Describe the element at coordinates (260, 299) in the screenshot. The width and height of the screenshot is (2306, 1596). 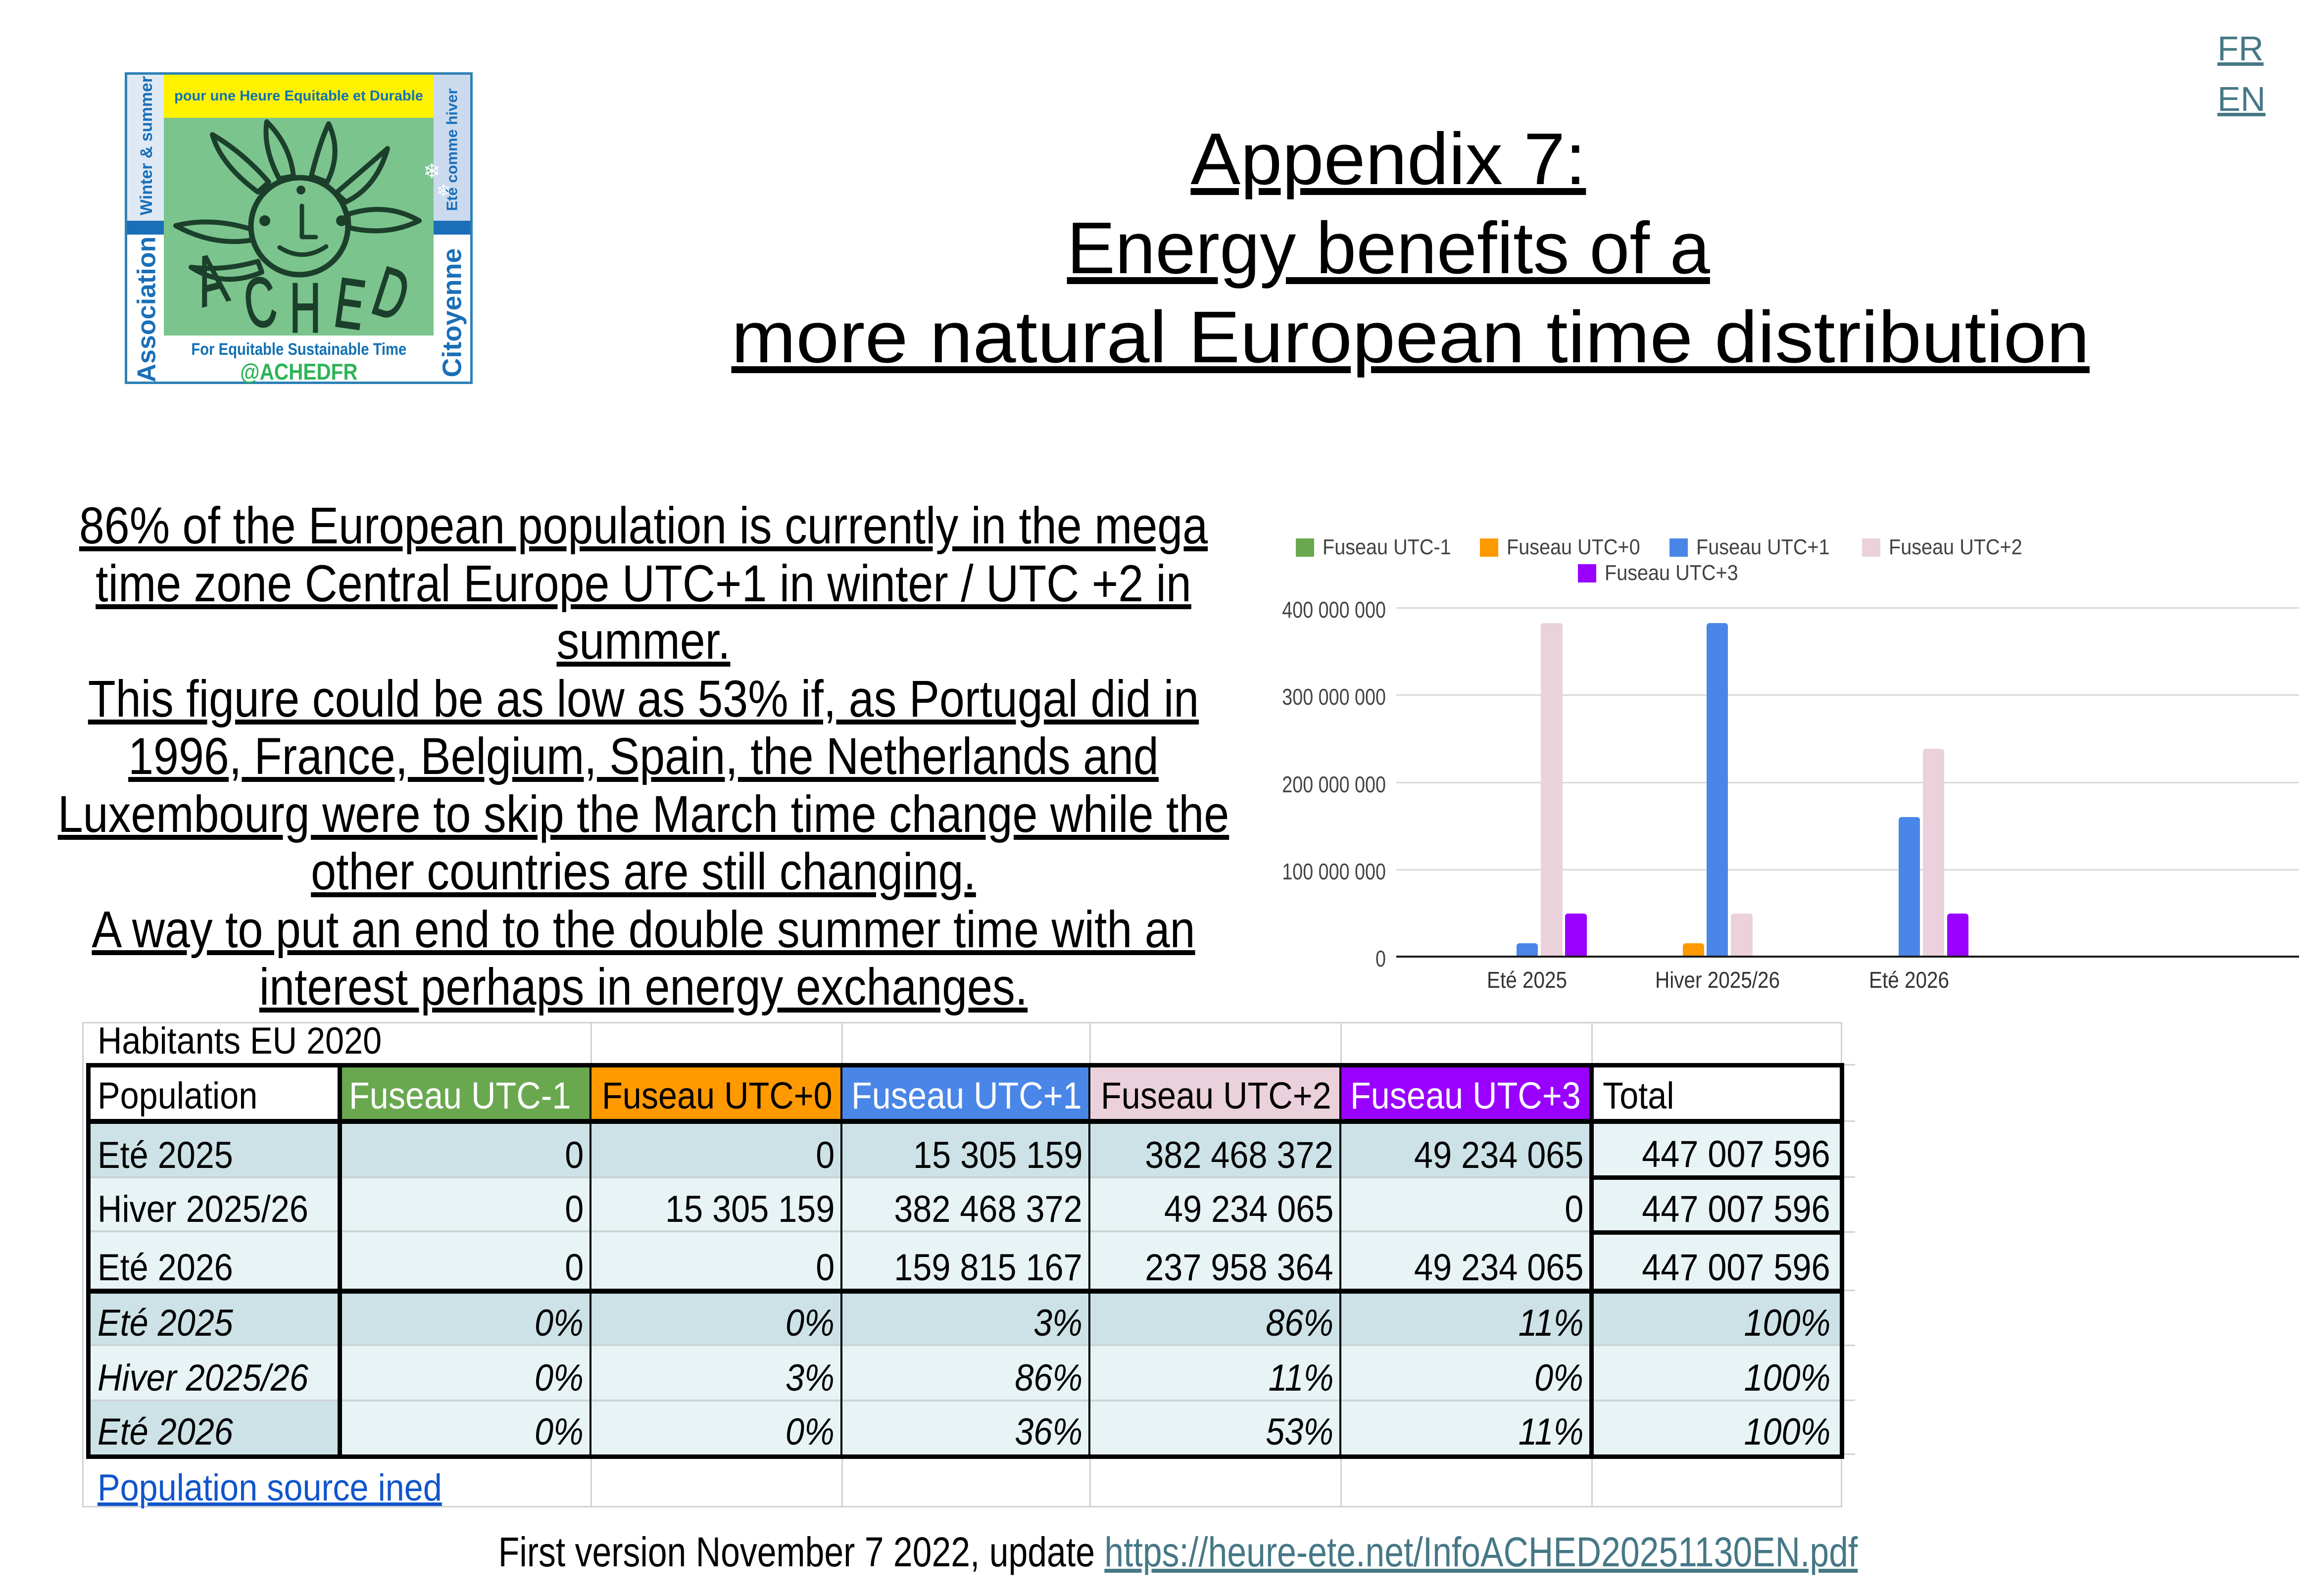
I see `svg-text: C` at that location.